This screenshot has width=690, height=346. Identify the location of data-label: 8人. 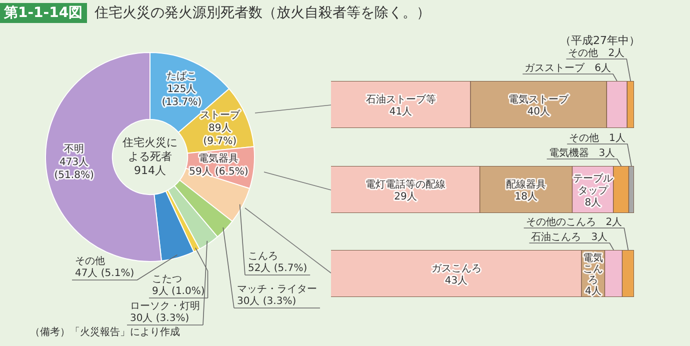
(593, 203).